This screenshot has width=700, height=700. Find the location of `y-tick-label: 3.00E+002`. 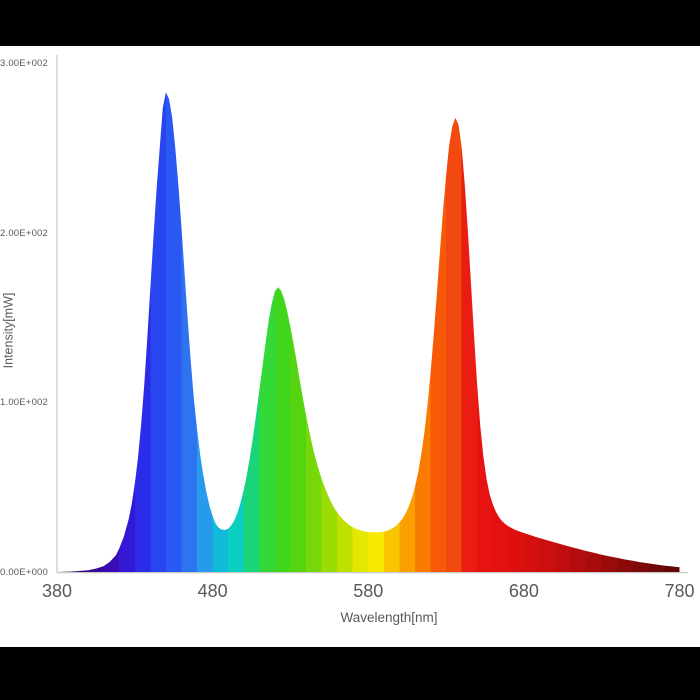

y-tick-label: 3.00E+002 is located at coordinates (24, 63).